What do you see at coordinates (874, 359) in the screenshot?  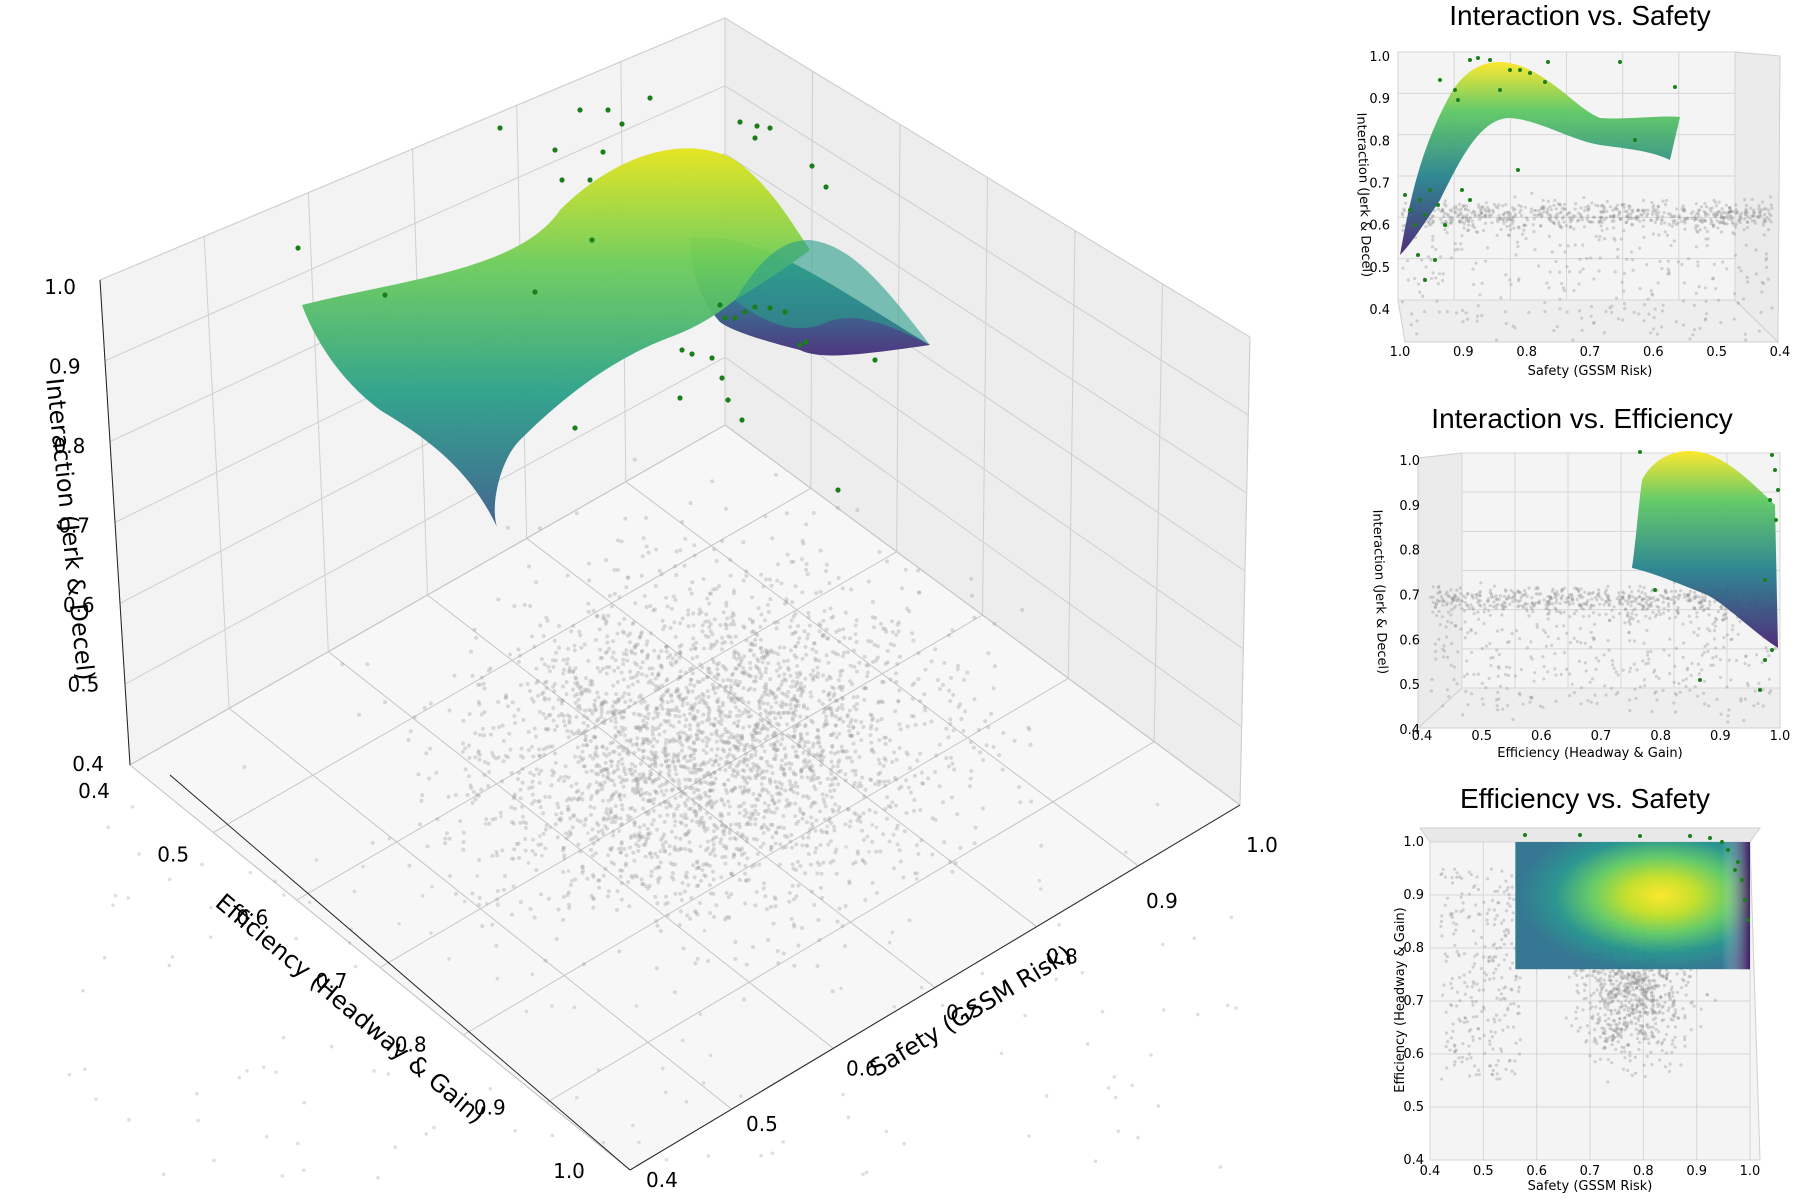 I see `main-green-point` at bounding box center [874, 359].